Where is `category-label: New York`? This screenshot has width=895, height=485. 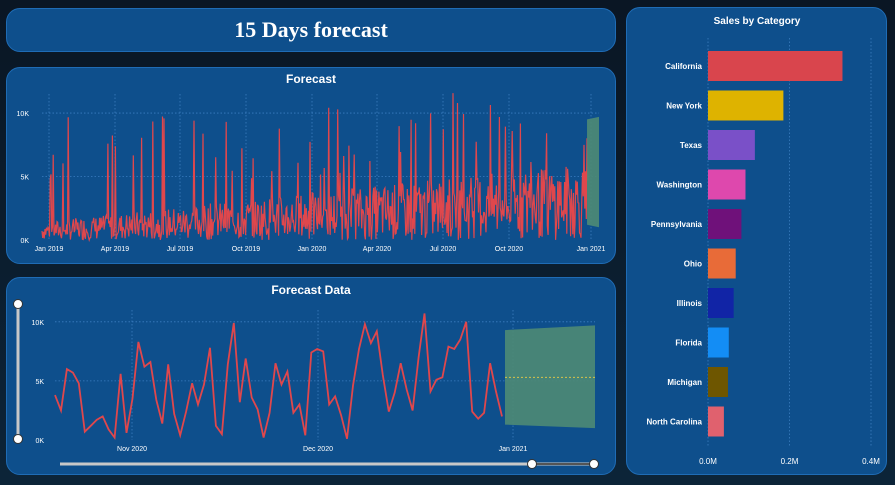
category-label: New York is located at coordinates (684, 106).